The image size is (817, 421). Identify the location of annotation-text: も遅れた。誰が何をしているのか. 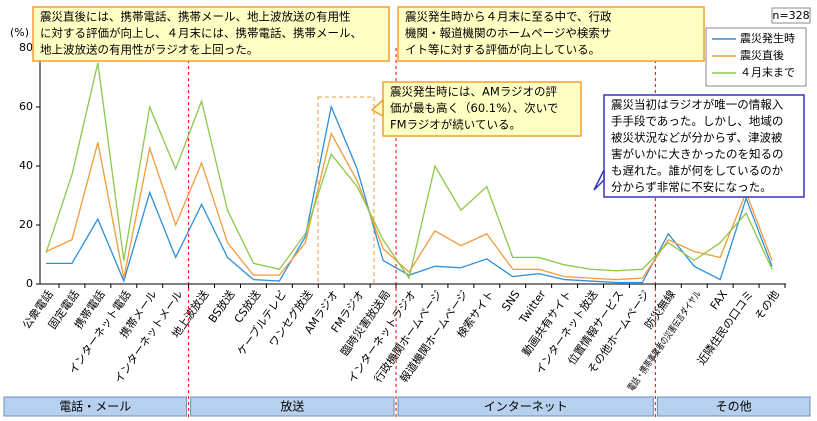
(697, 171).